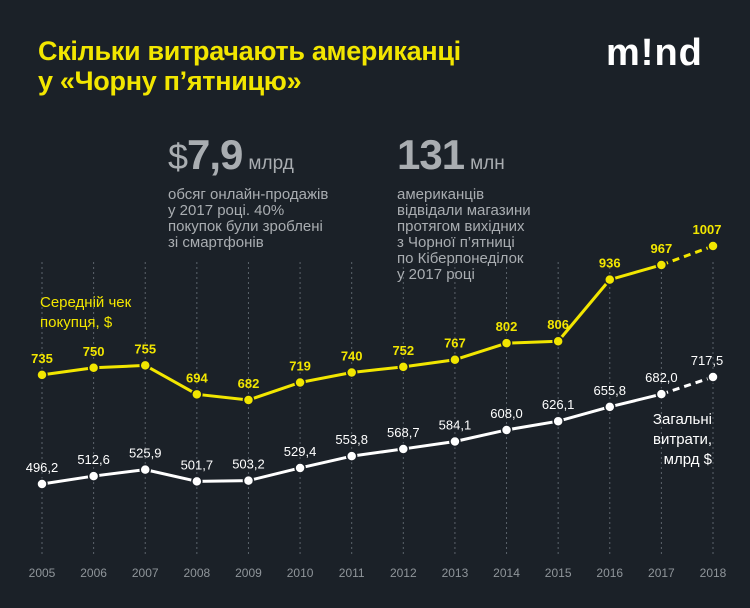  Describe the element at coordinates (403, 350) in the screenshot. I see `data-label: 752` at that location.